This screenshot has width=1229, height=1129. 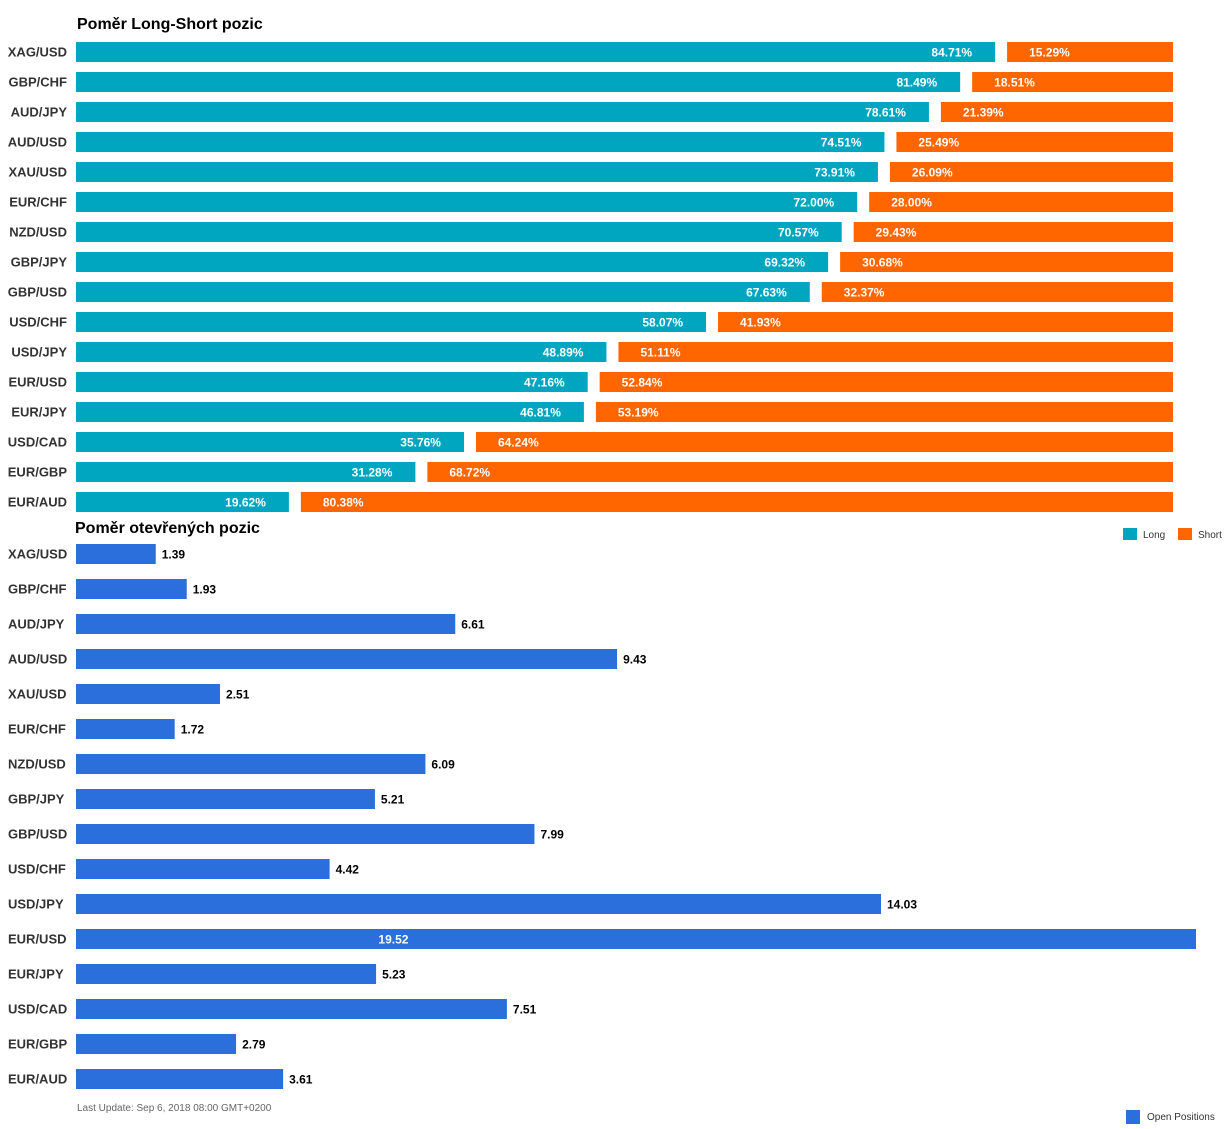 I want to click on long-value-label: 48.89%, so click(x=563, y=353).